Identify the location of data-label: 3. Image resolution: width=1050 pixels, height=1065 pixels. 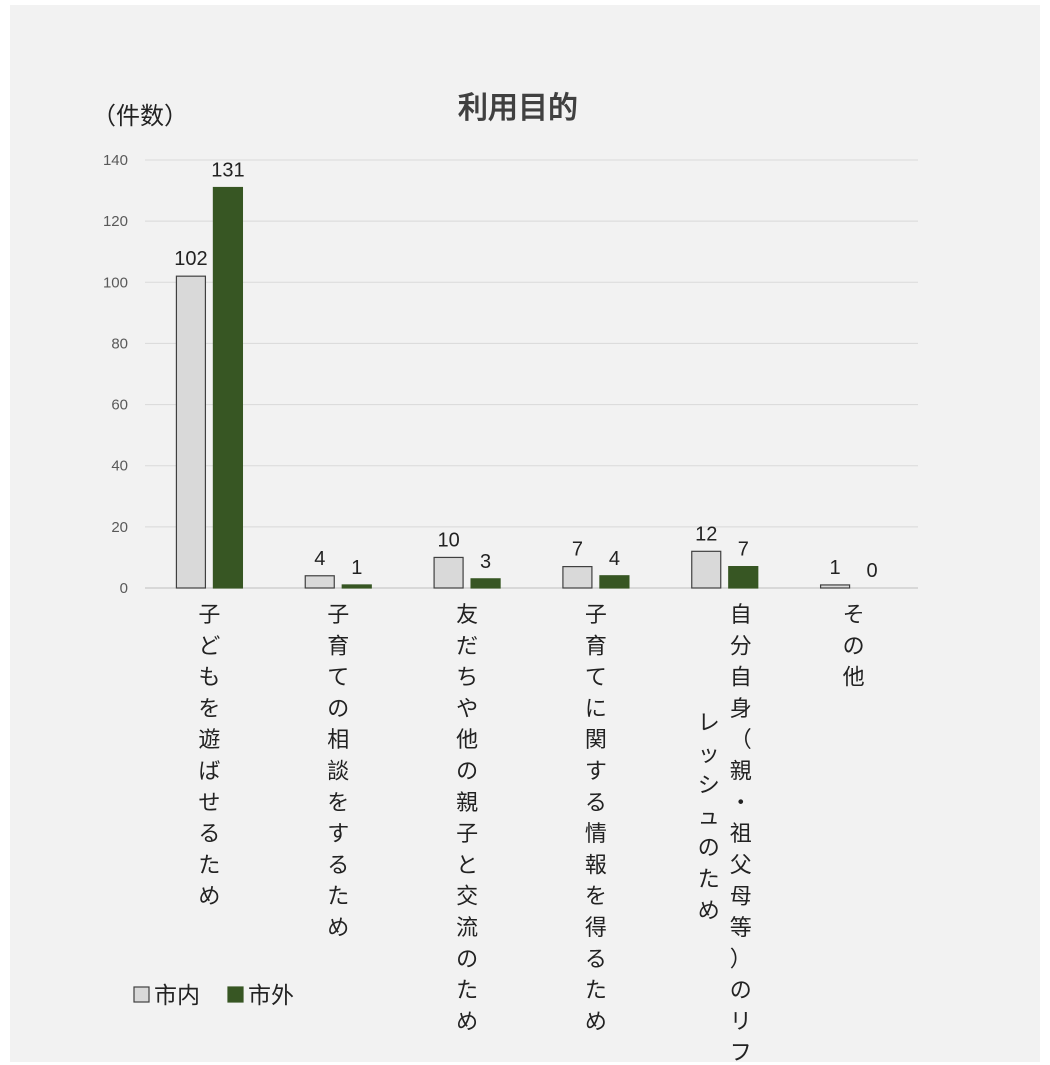
(485, 562).